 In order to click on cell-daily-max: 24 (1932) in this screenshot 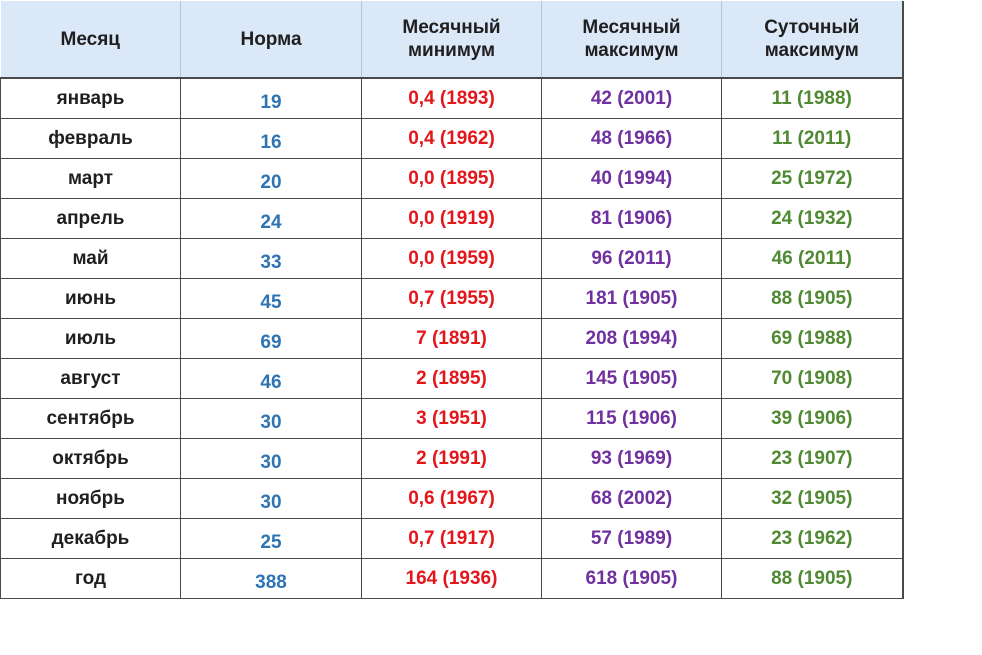, I will do `click(812, 218)`.